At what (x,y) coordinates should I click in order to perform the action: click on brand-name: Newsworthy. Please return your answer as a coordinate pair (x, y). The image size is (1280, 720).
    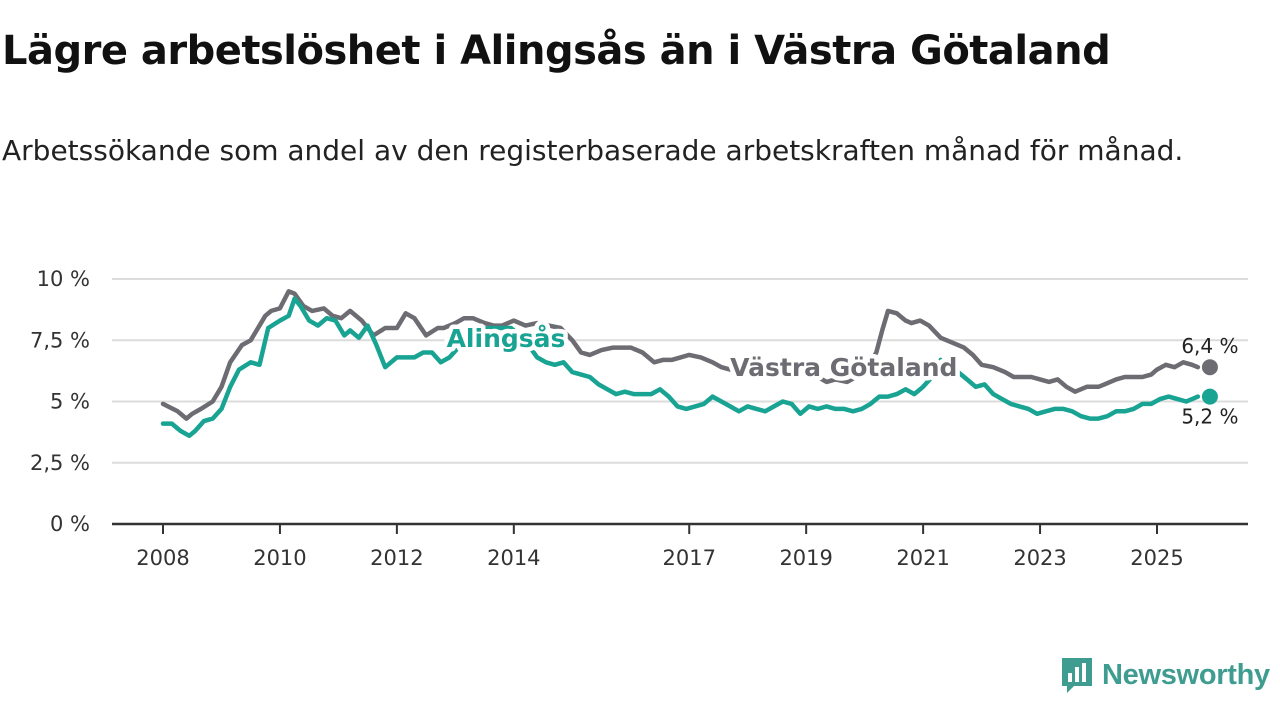
    Looking at the image, I should click on (1186, 674).